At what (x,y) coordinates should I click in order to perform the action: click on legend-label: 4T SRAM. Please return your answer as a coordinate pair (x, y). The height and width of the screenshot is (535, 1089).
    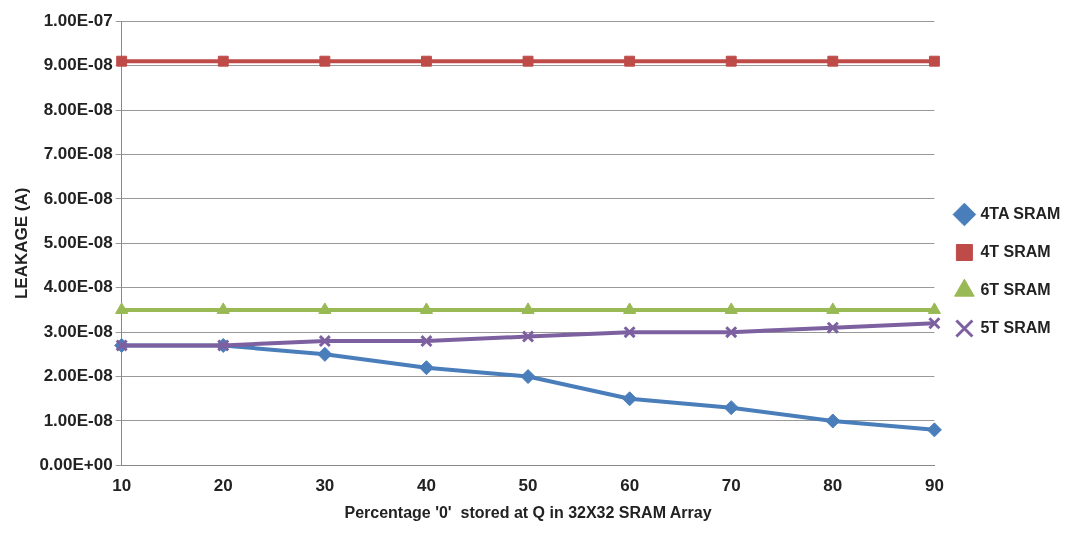
    Looking at the image, I should click on (1015, 251).